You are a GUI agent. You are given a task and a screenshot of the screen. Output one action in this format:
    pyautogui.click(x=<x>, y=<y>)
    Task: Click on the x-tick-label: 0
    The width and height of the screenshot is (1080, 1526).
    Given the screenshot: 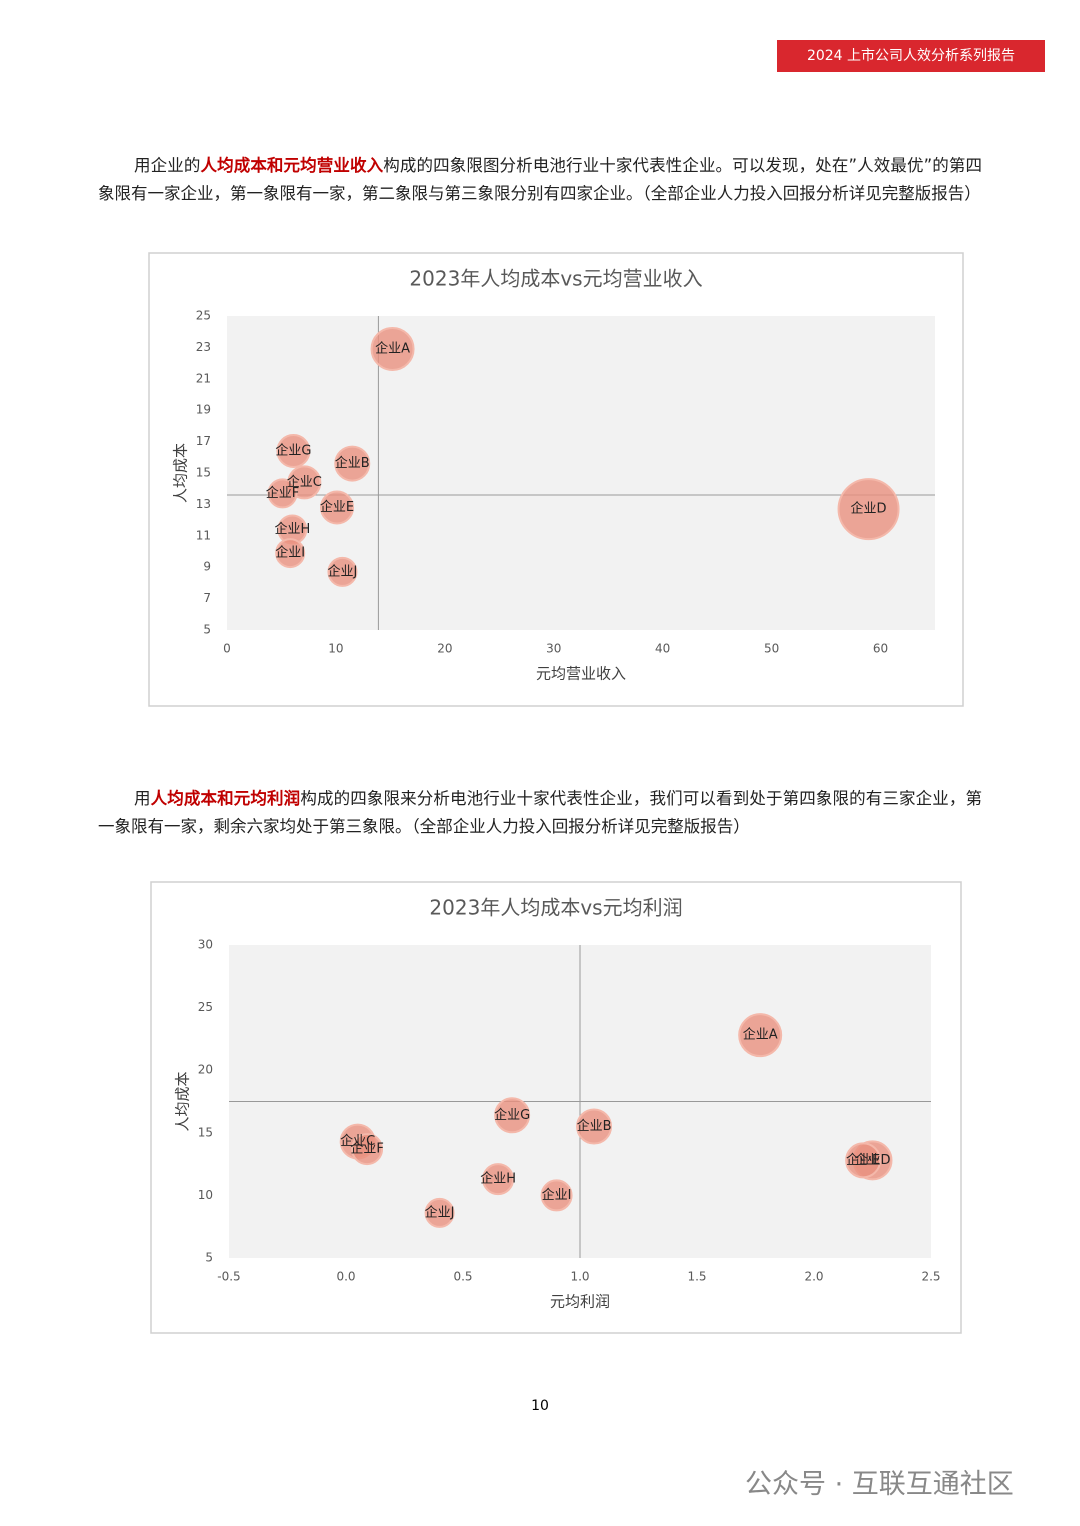 What is the action you would take?
    pyautogui.click(x=227, y=649)
    